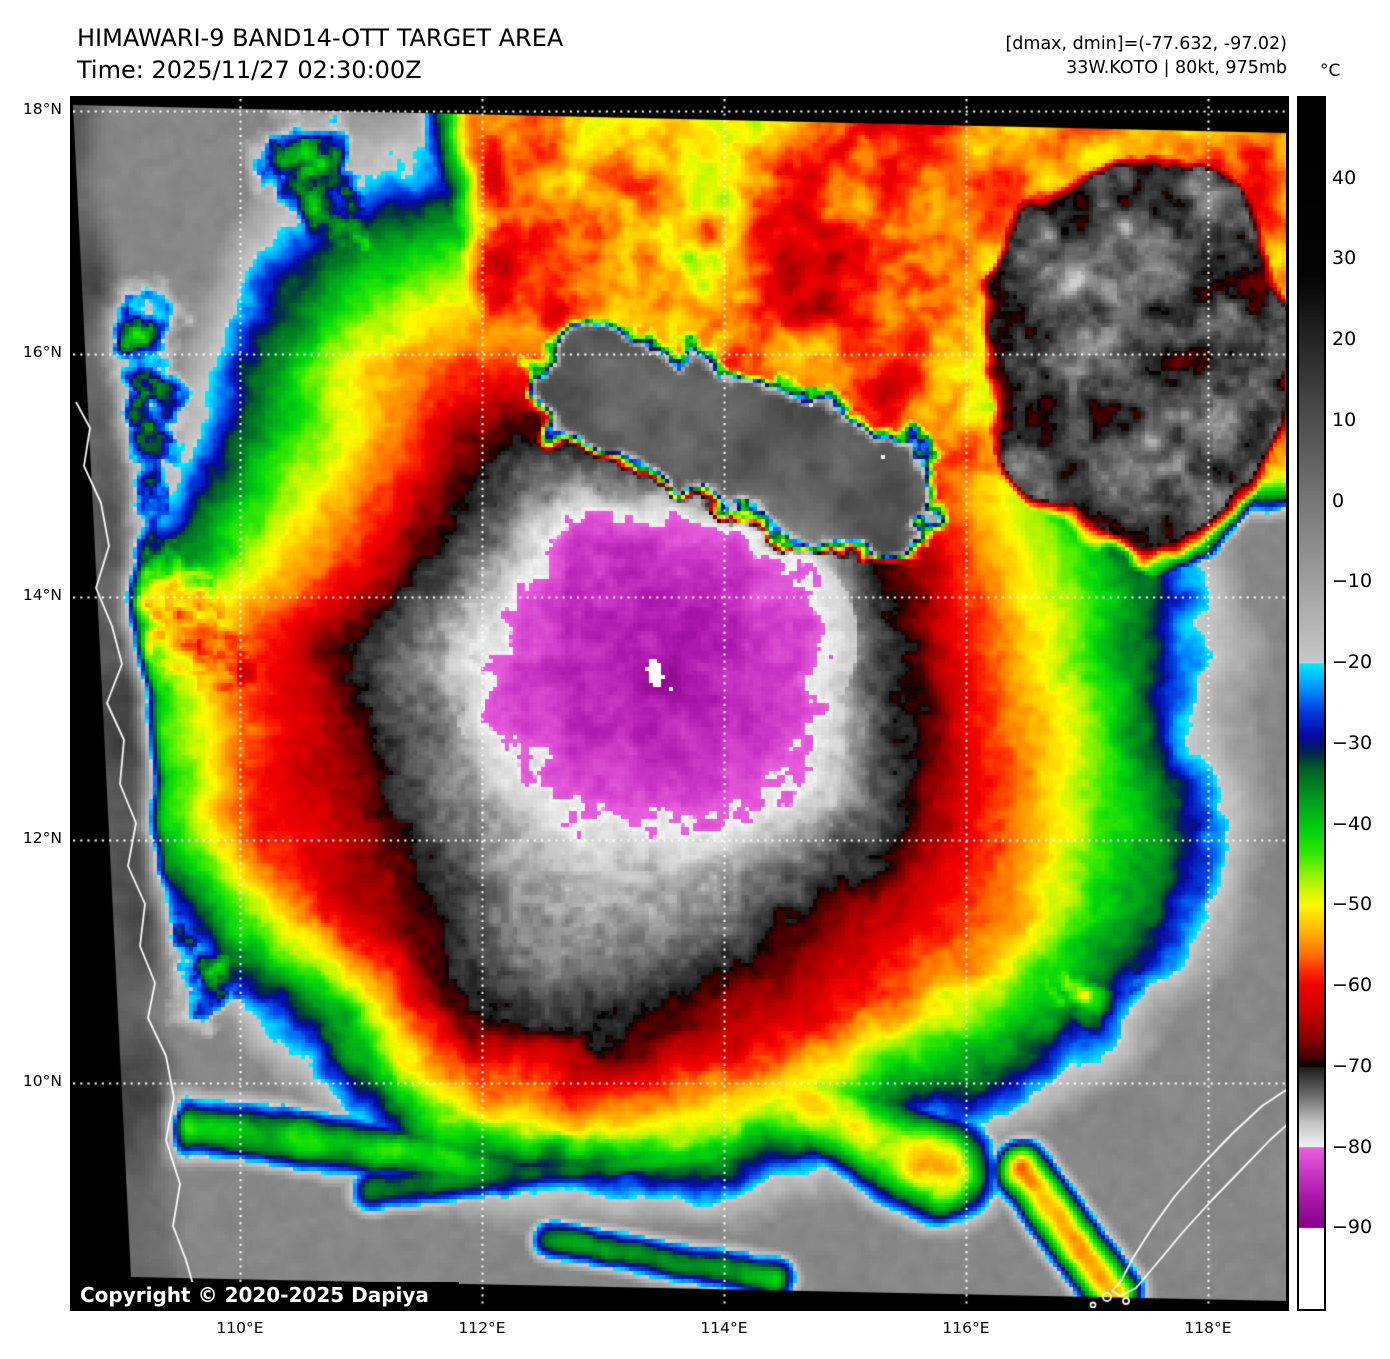 This screenshot has width=1390, height=1359. Describe the element at coordinates (42, 109) in the screenshot. I see `lat-axis-label: 18°N` at that location.